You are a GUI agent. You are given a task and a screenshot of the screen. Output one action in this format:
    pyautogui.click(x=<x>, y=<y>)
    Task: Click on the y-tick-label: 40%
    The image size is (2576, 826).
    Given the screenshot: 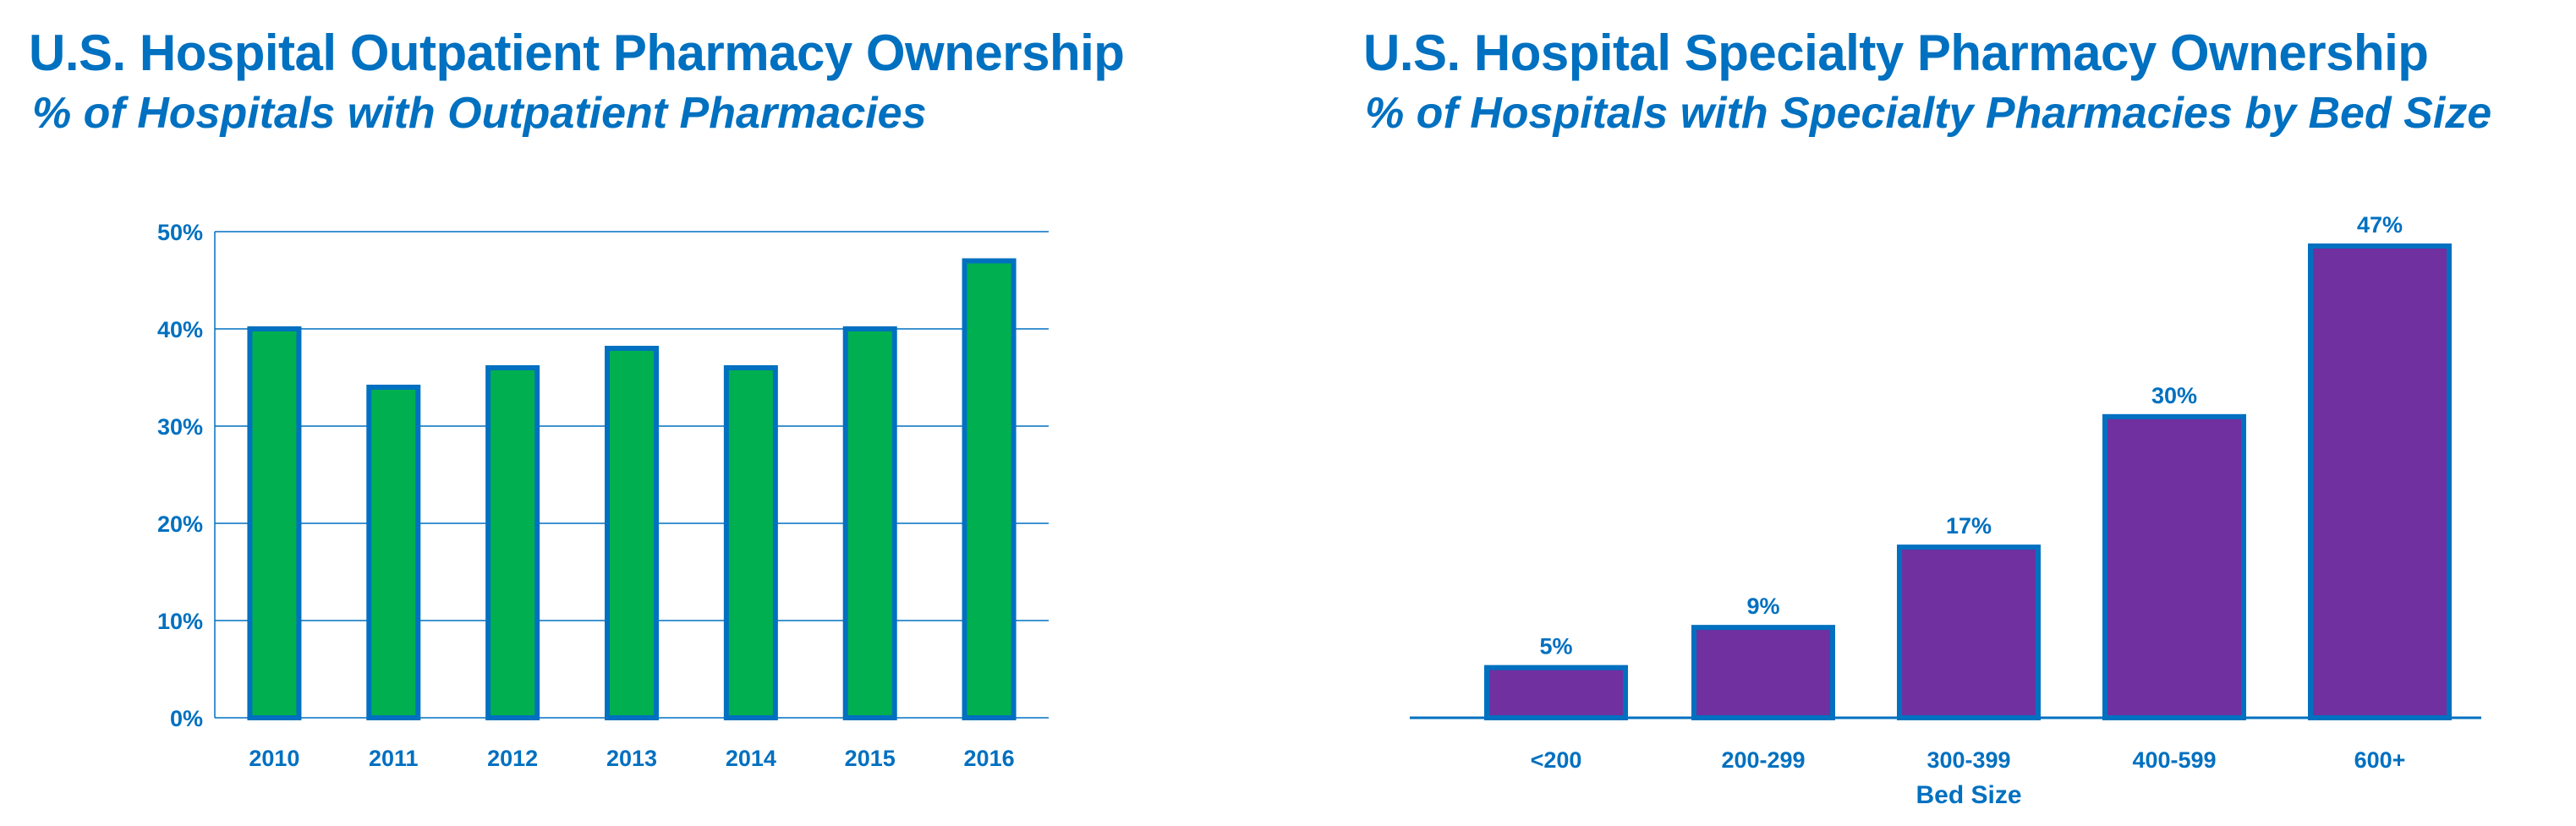 What is the action you would take?
    pyautogui.click(x=180, y=329)
    